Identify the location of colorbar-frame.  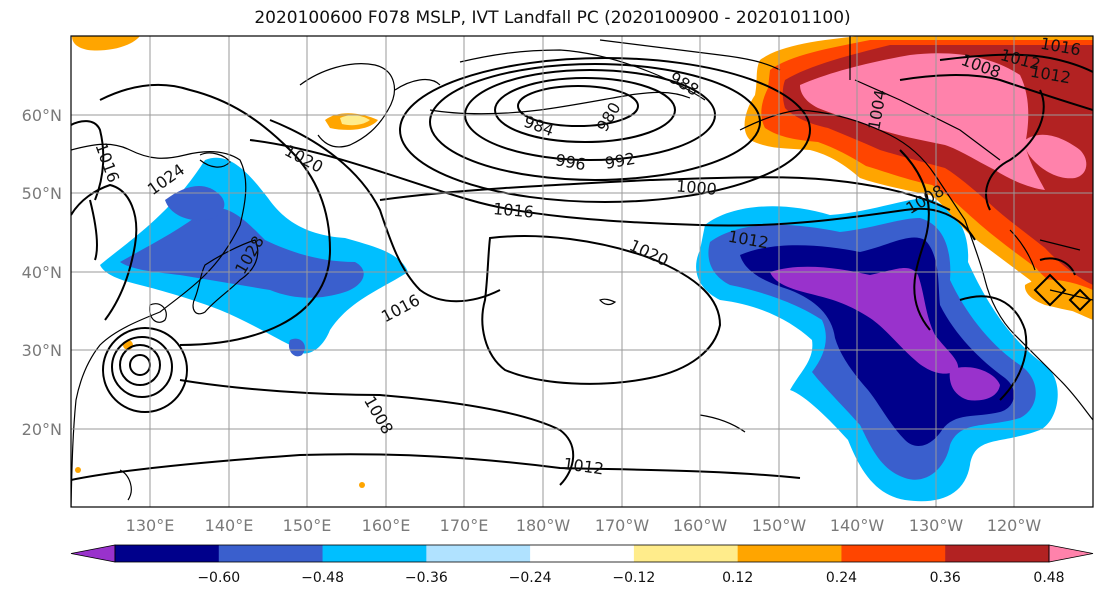
(582, 553).